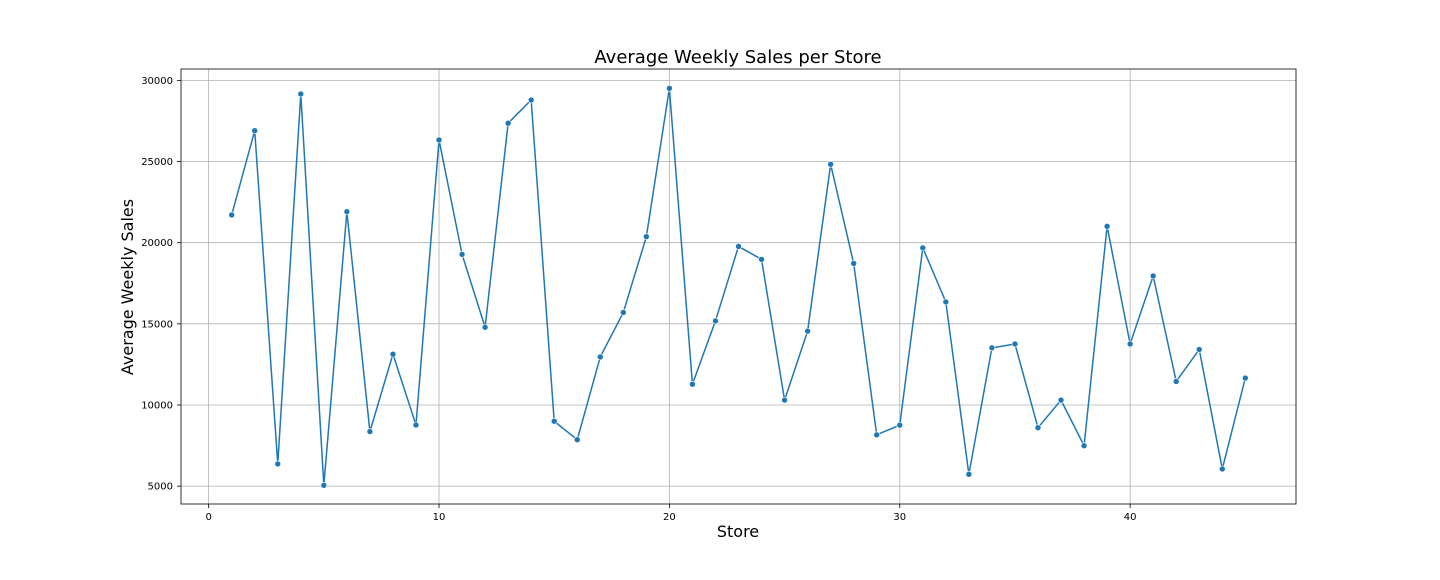 The width and height of the screenshot is (1440, 580). I want to click on y-tick-label: 30000, so click(157, 81).